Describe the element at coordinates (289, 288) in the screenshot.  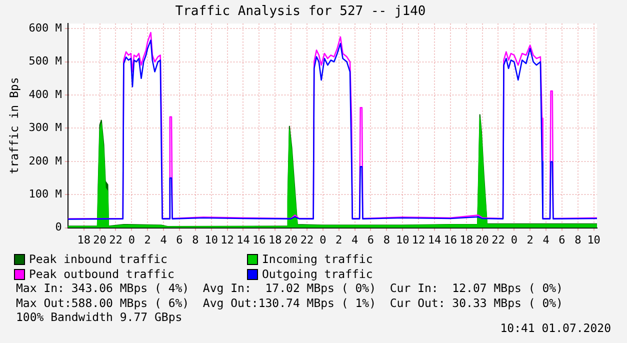
I see `text: Max In: 343.06 MBps ( 4%) Avg In: 17.02 MBps ( 0%) Cur In: 12.07 MBps ( 0%)` at that location.